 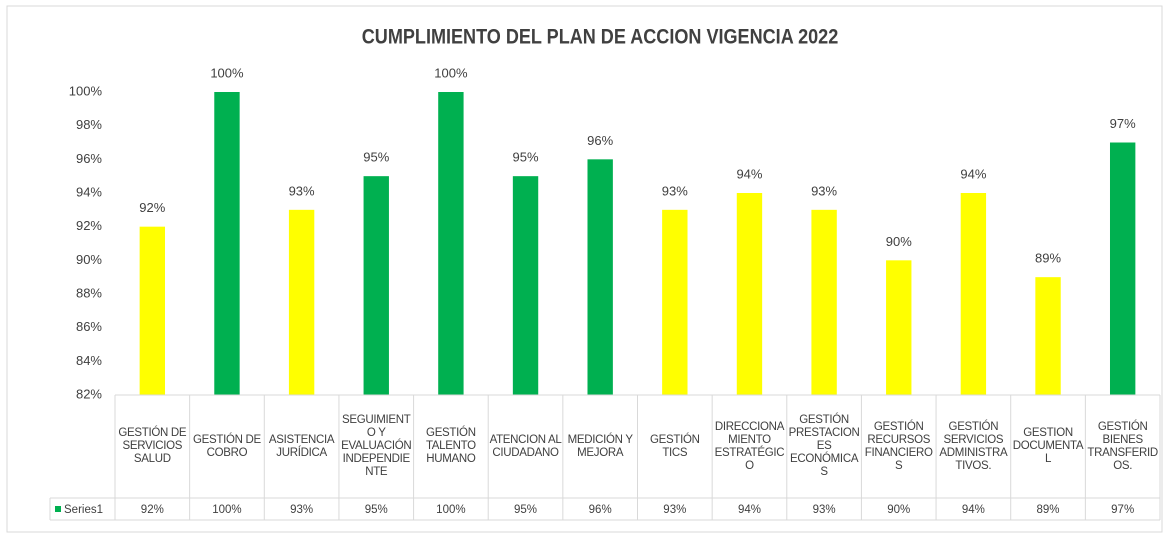 I want to click on x-tick-label-box: MEDICIÓN Y MEJORA, so click(x=600, y=446).